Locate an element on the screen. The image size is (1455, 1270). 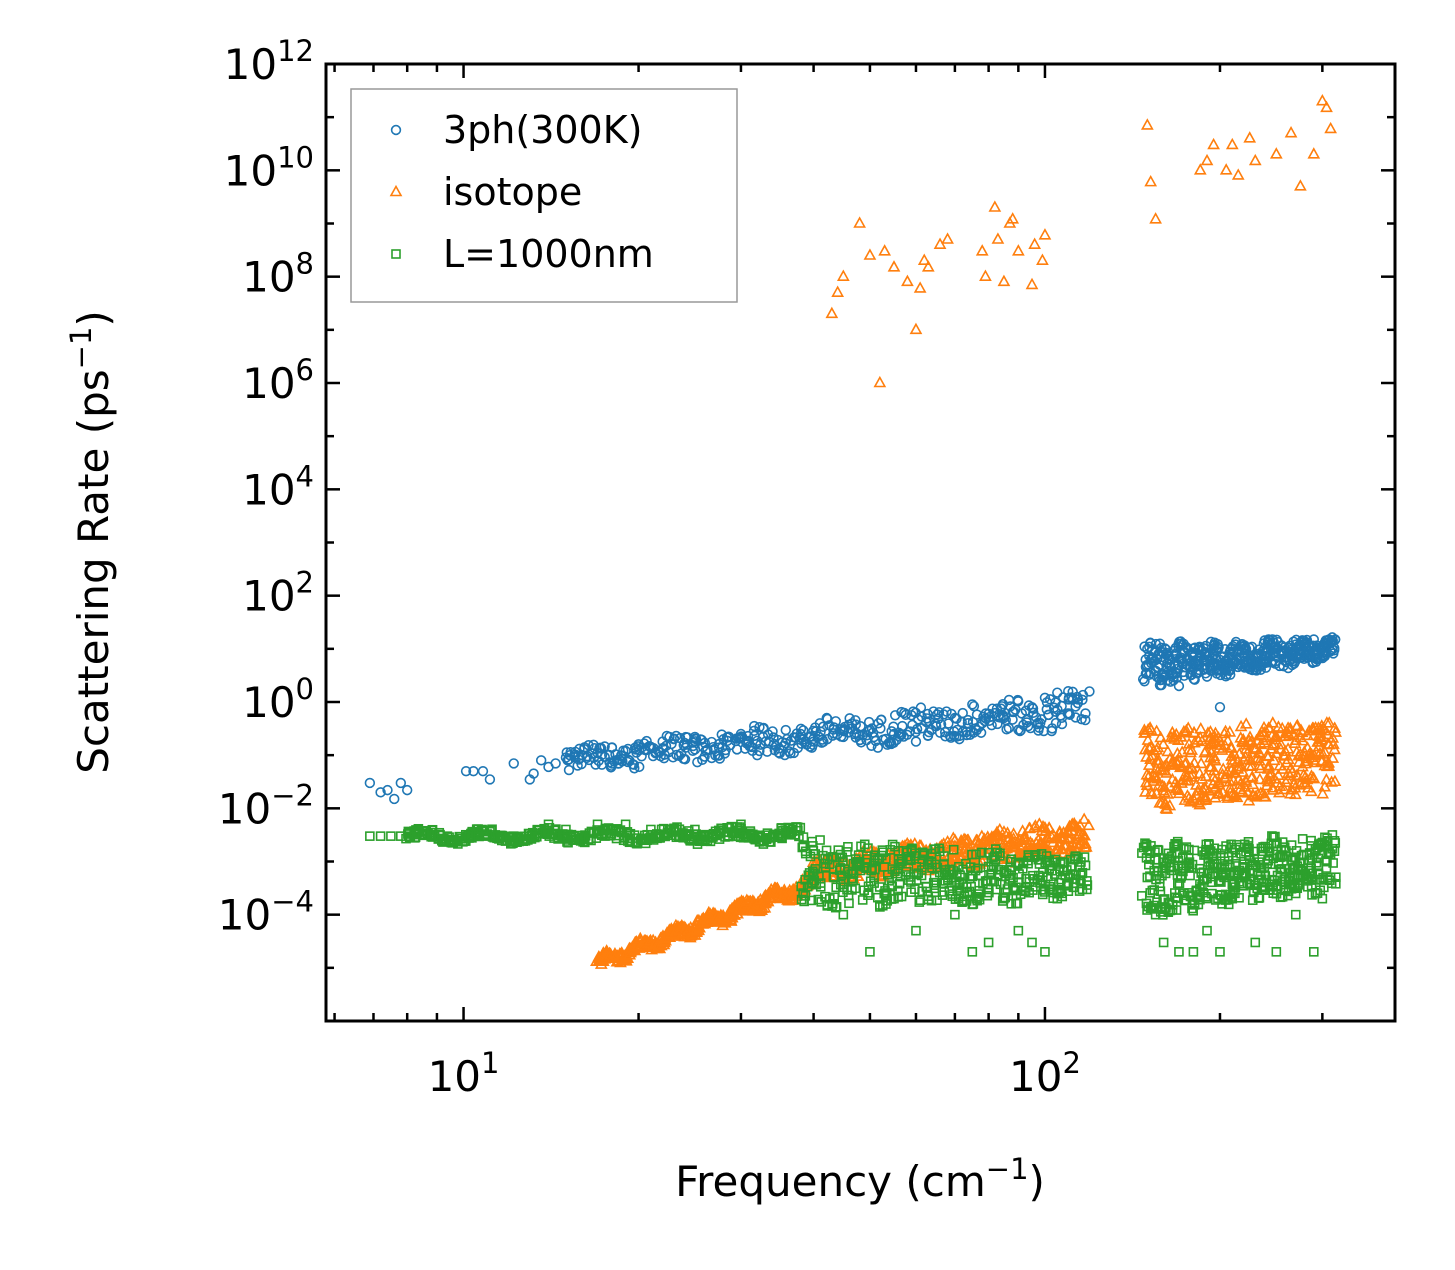
legend-label: L=1000nm is located at coordinates (548, 254).